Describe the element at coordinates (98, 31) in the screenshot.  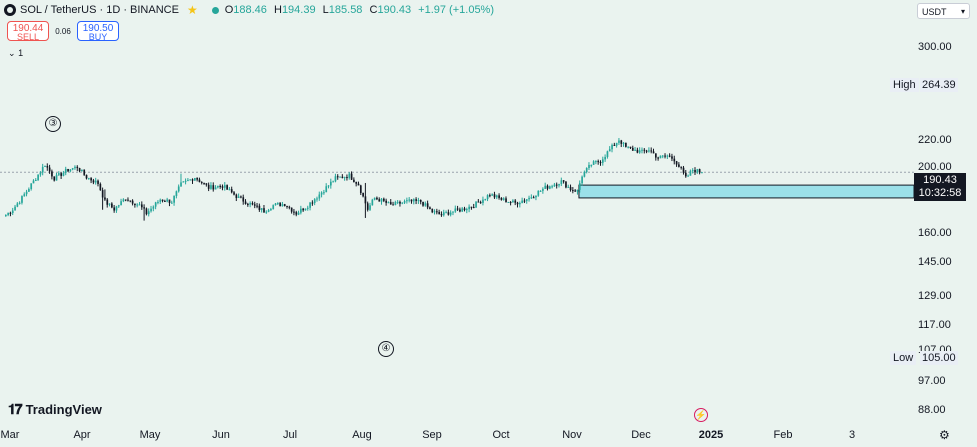
I see `buy-button: 190.50 BUY` at that location.